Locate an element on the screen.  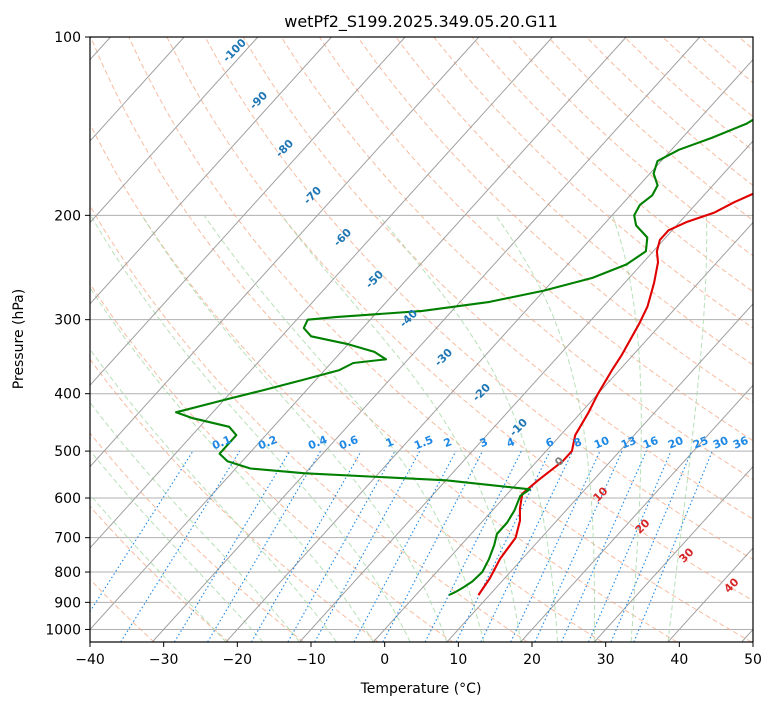
x-tick-label: −10 is located at coordinates (311, 660).